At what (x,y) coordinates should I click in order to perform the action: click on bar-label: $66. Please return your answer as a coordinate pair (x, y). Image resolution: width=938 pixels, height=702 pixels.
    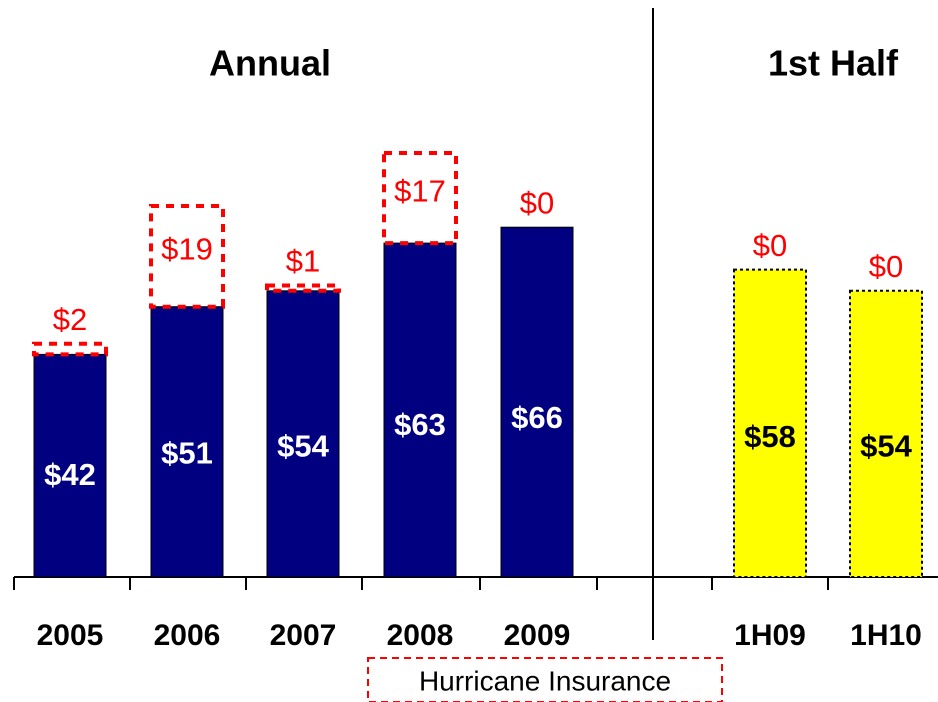
    Looking at the image, I should click on (537, 417).